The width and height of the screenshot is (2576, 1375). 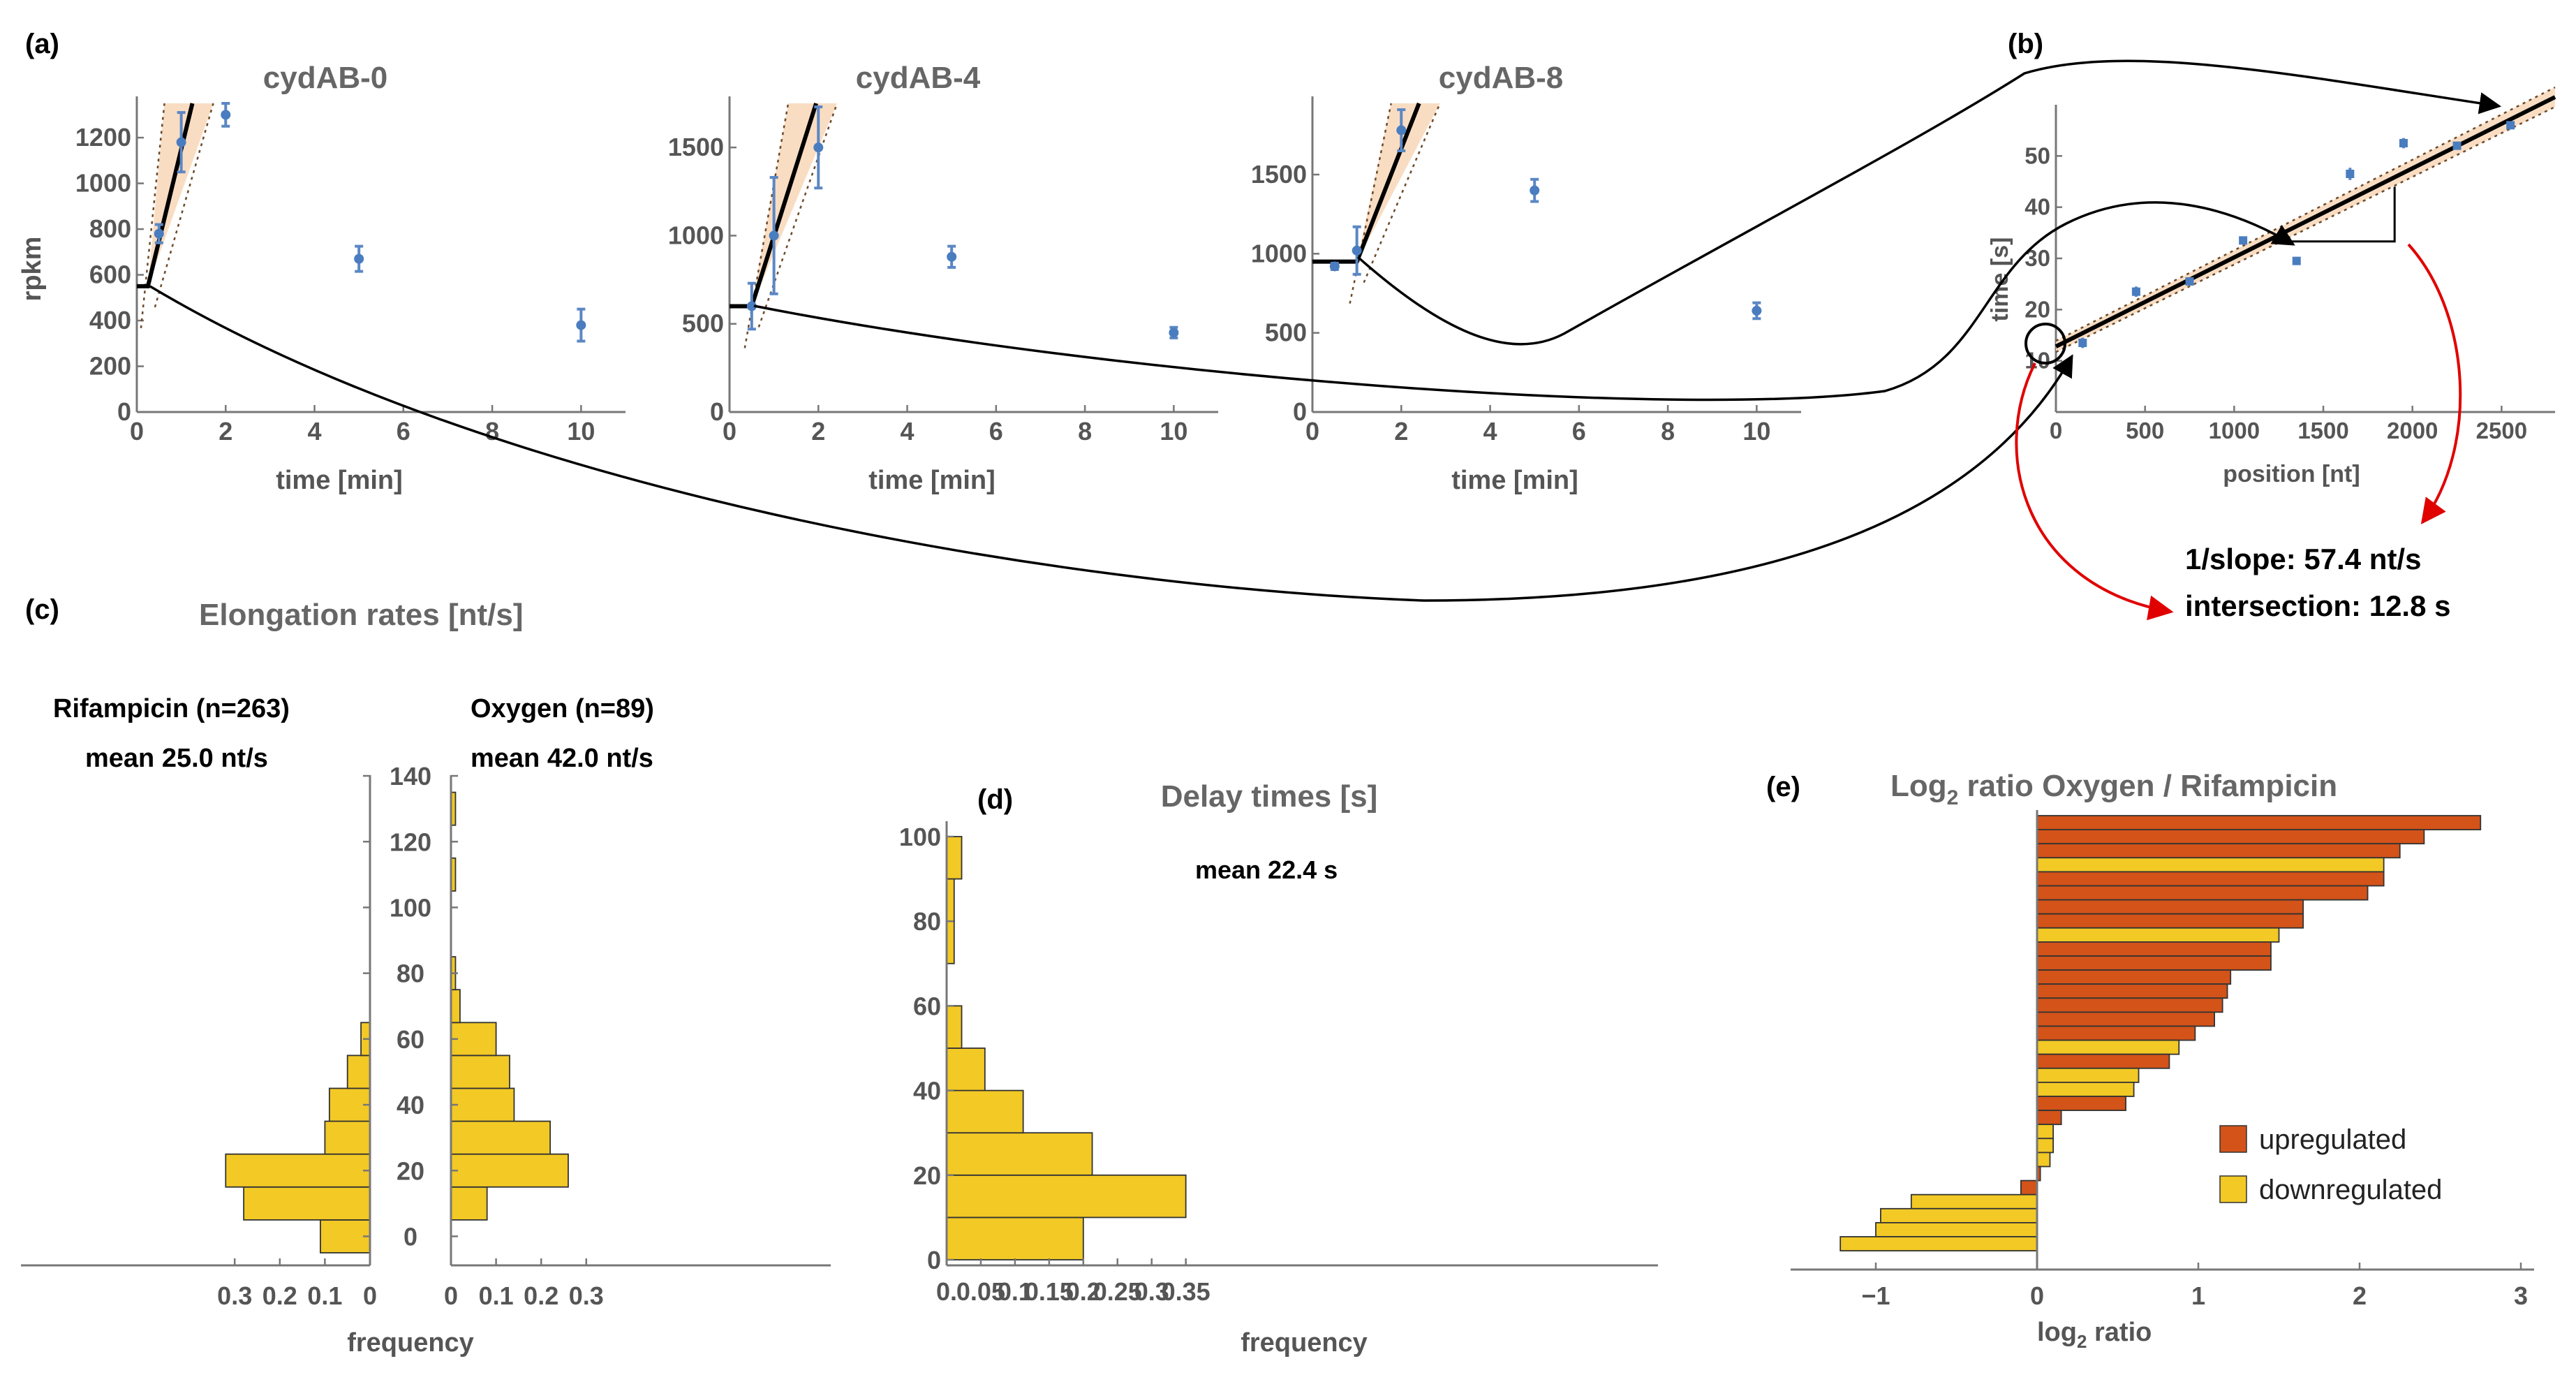 I want to click on oxygen-header: Oxygen (n=89), so click(x=562, y=708).